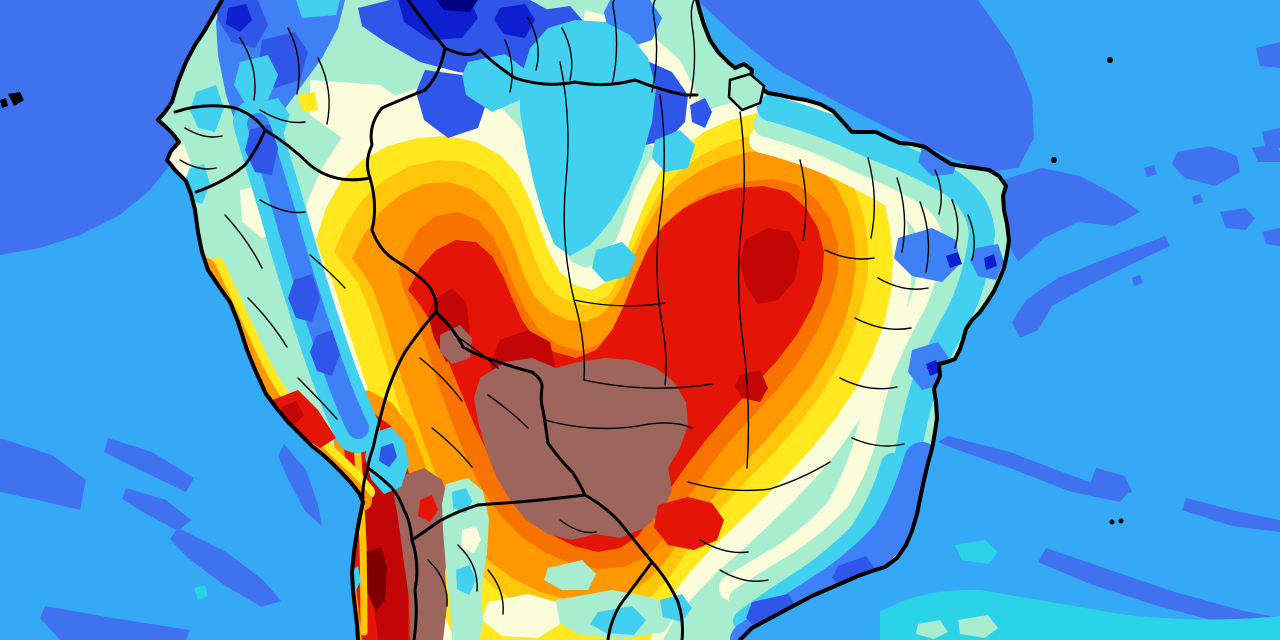 This screenshot has width=1280, height=640. Describe the element at coordinates (292, 250) in the screenshot. I see `andes-royal-patches` at that location.